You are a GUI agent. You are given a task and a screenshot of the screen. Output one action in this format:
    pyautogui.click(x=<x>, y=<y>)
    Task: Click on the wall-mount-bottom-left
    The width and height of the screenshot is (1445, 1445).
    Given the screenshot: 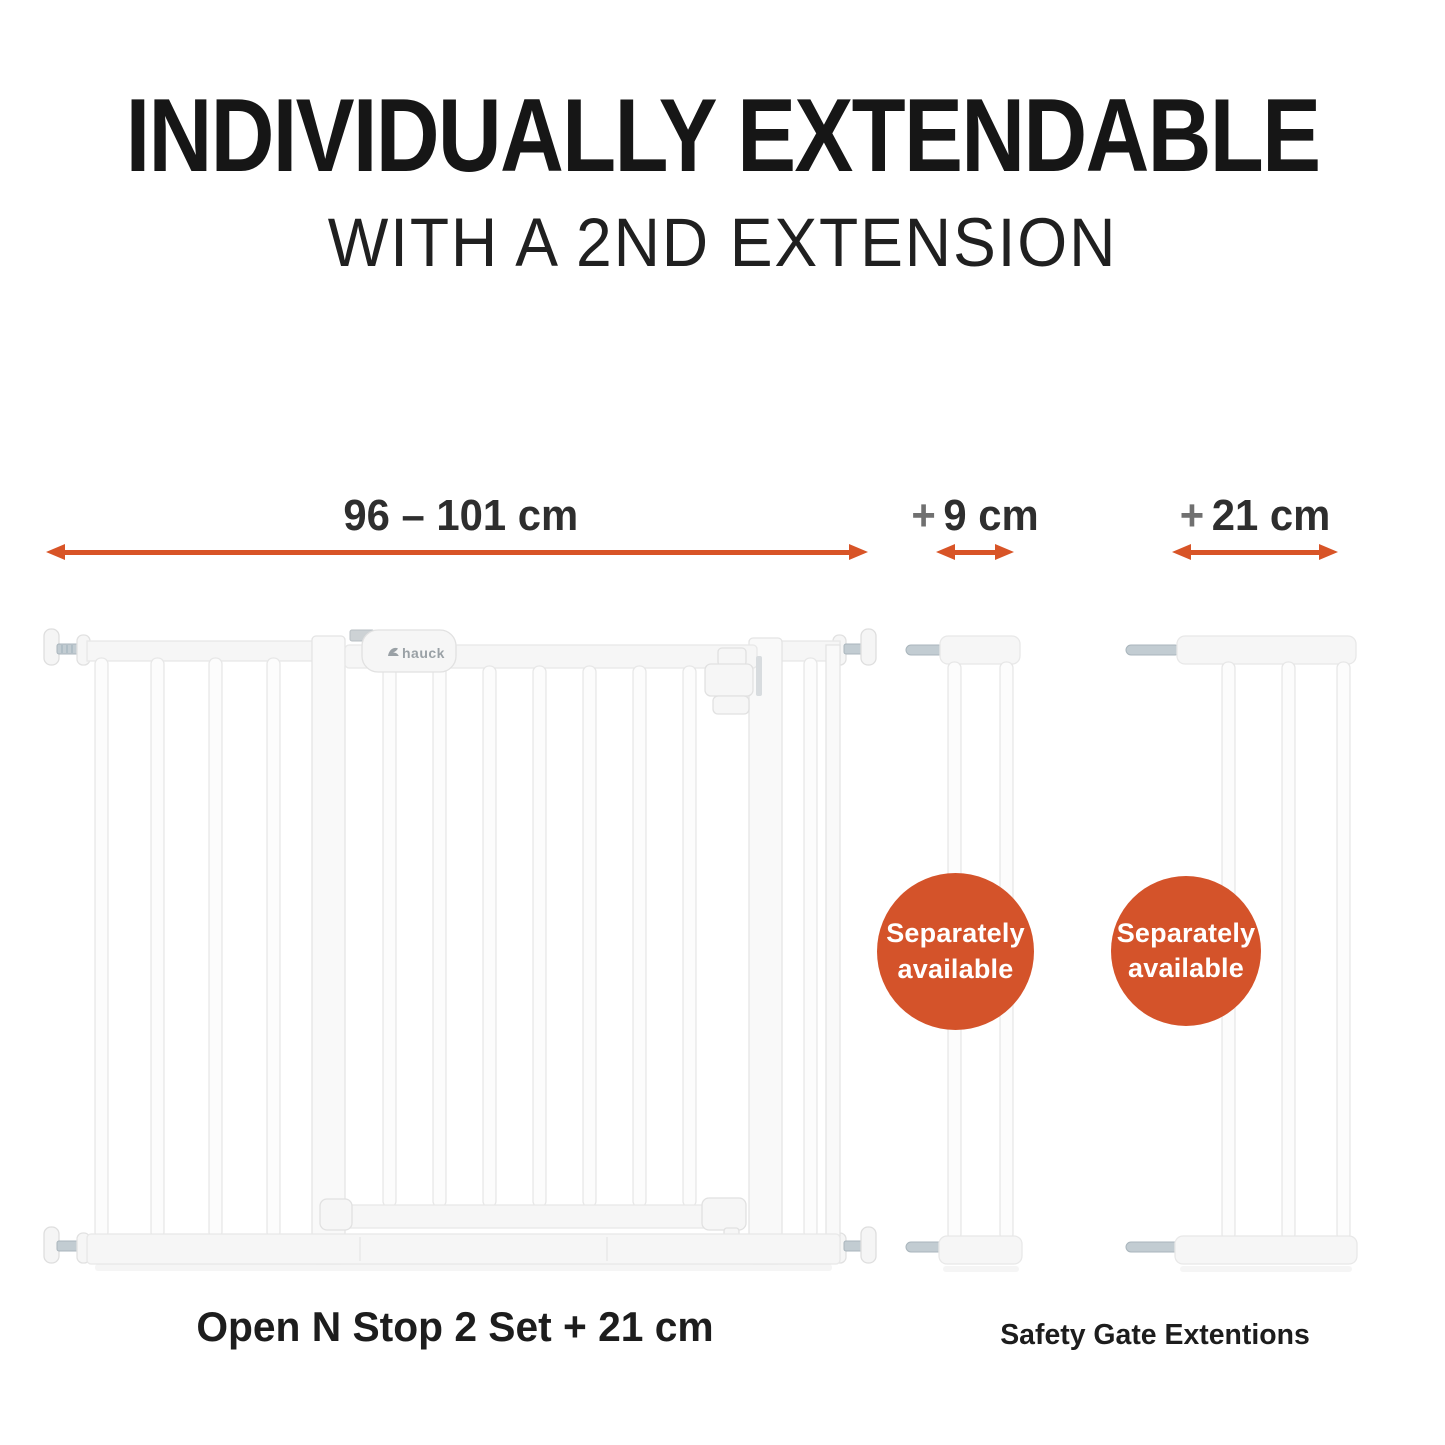 What is the action you would take?
    pyautogui.click(x=67, y=1245)
    